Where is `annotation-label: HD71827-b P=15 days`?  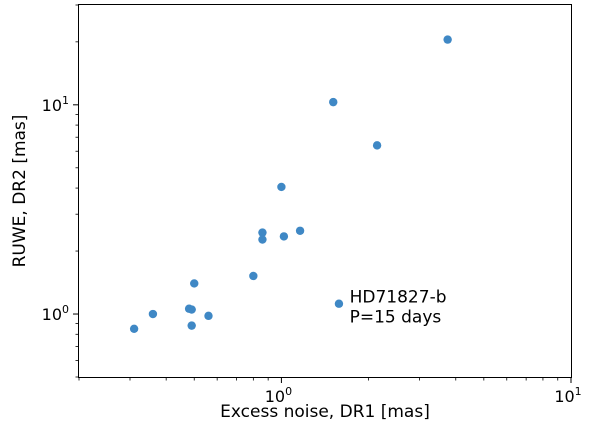 annotation-label: HD71827-b P=15 days is located at coordinates (401, 308).